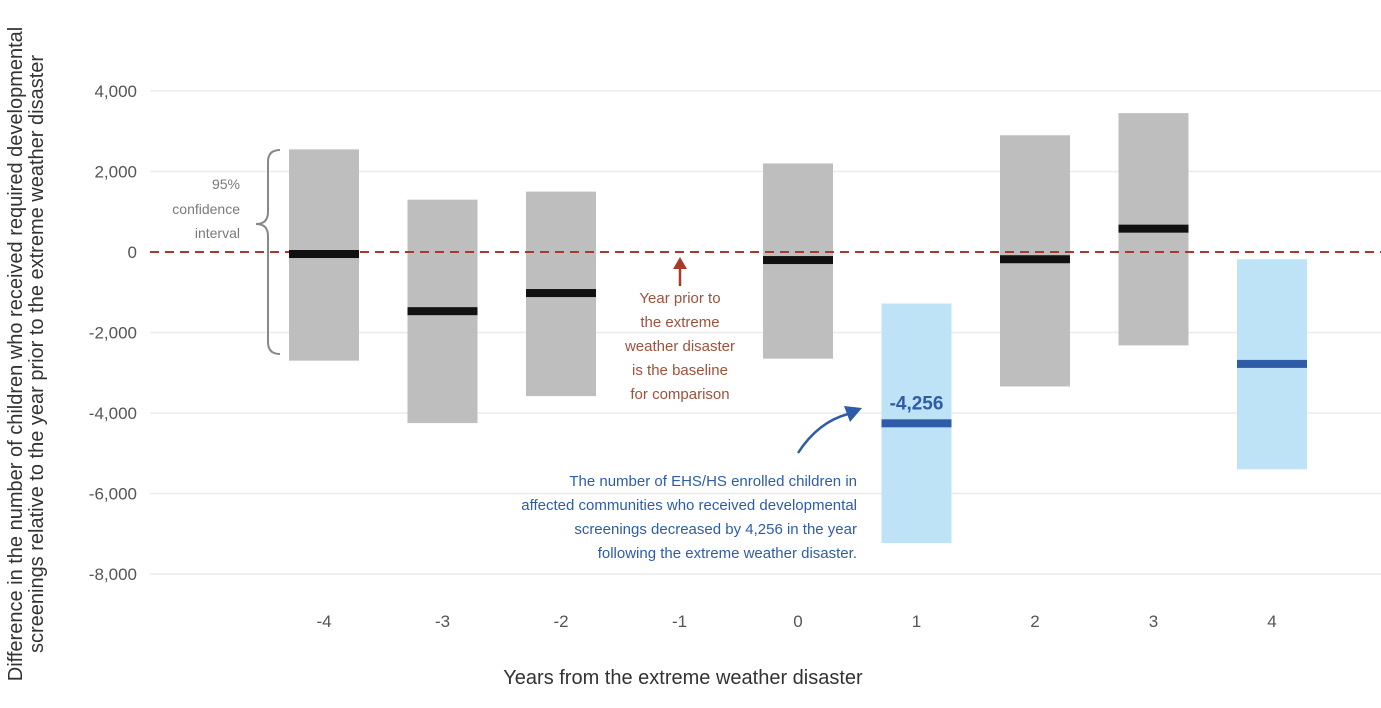 This screenshot has width=1381, height=708. Describe the element at coordinates (916, 621) in the screenshot. I see `x-tick-label: 1` at that location.